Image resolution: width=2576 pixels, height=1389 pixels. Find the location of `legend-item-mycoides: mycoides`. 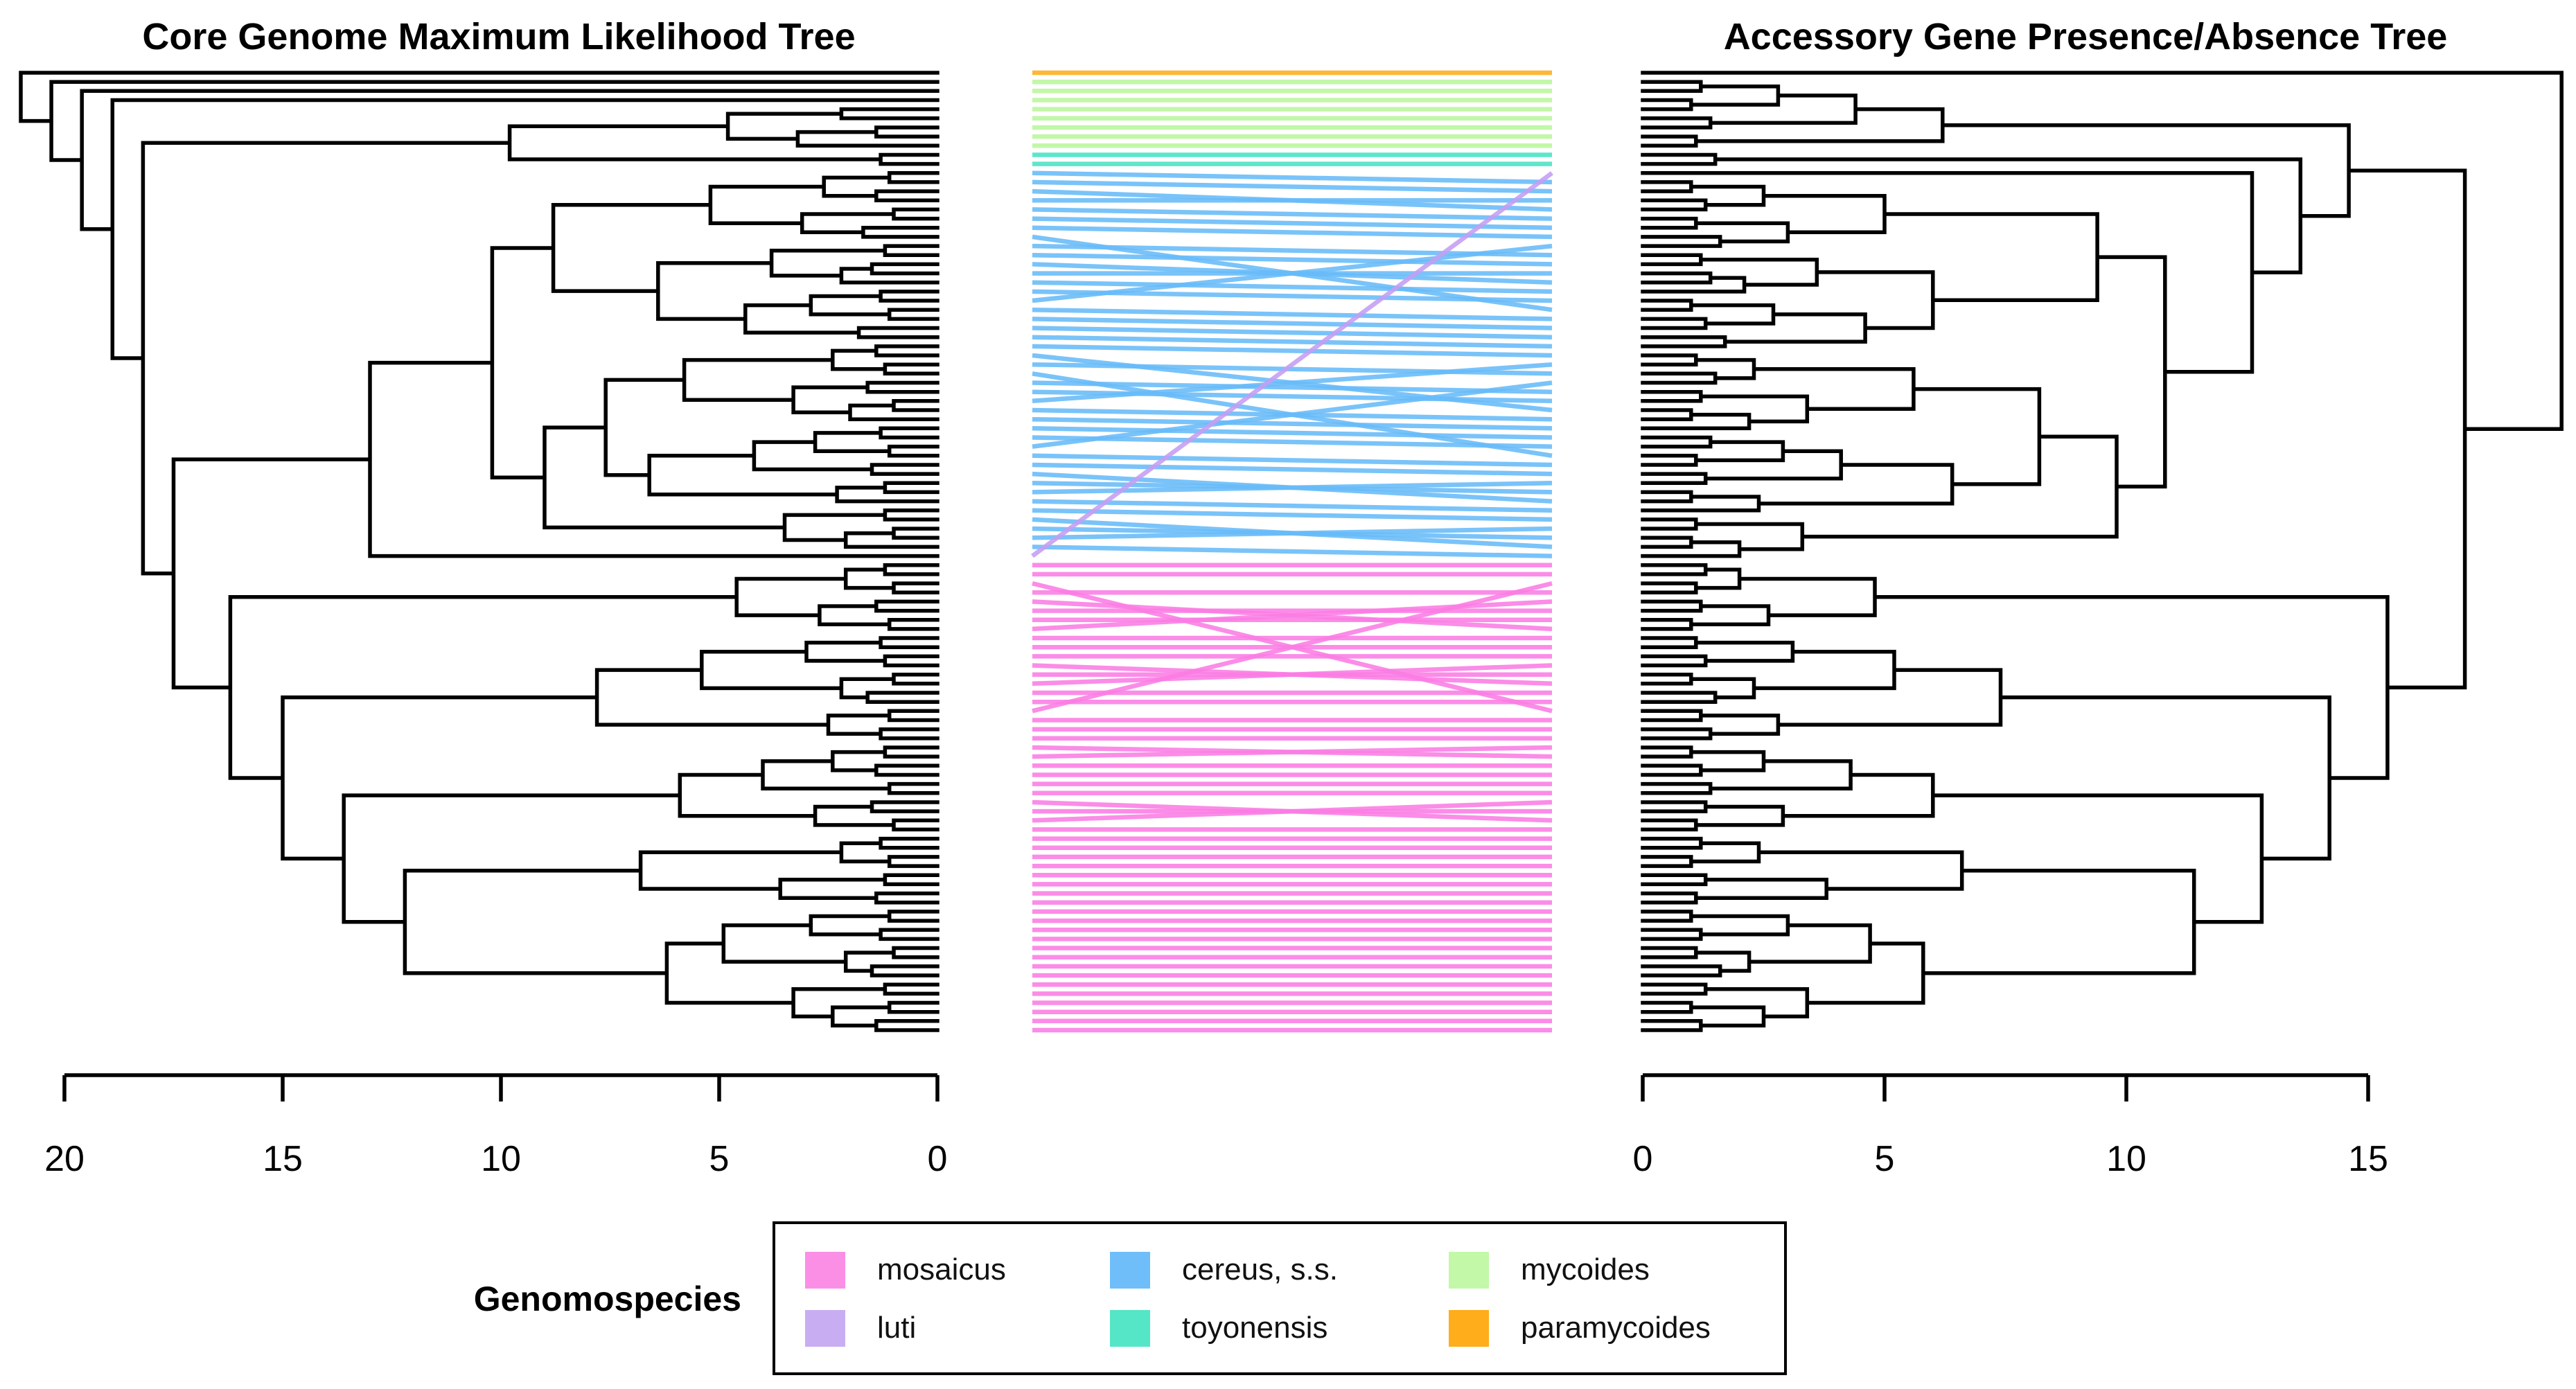

legend-item-mycoides: mycoides is located at coordinates (1549, 1269).